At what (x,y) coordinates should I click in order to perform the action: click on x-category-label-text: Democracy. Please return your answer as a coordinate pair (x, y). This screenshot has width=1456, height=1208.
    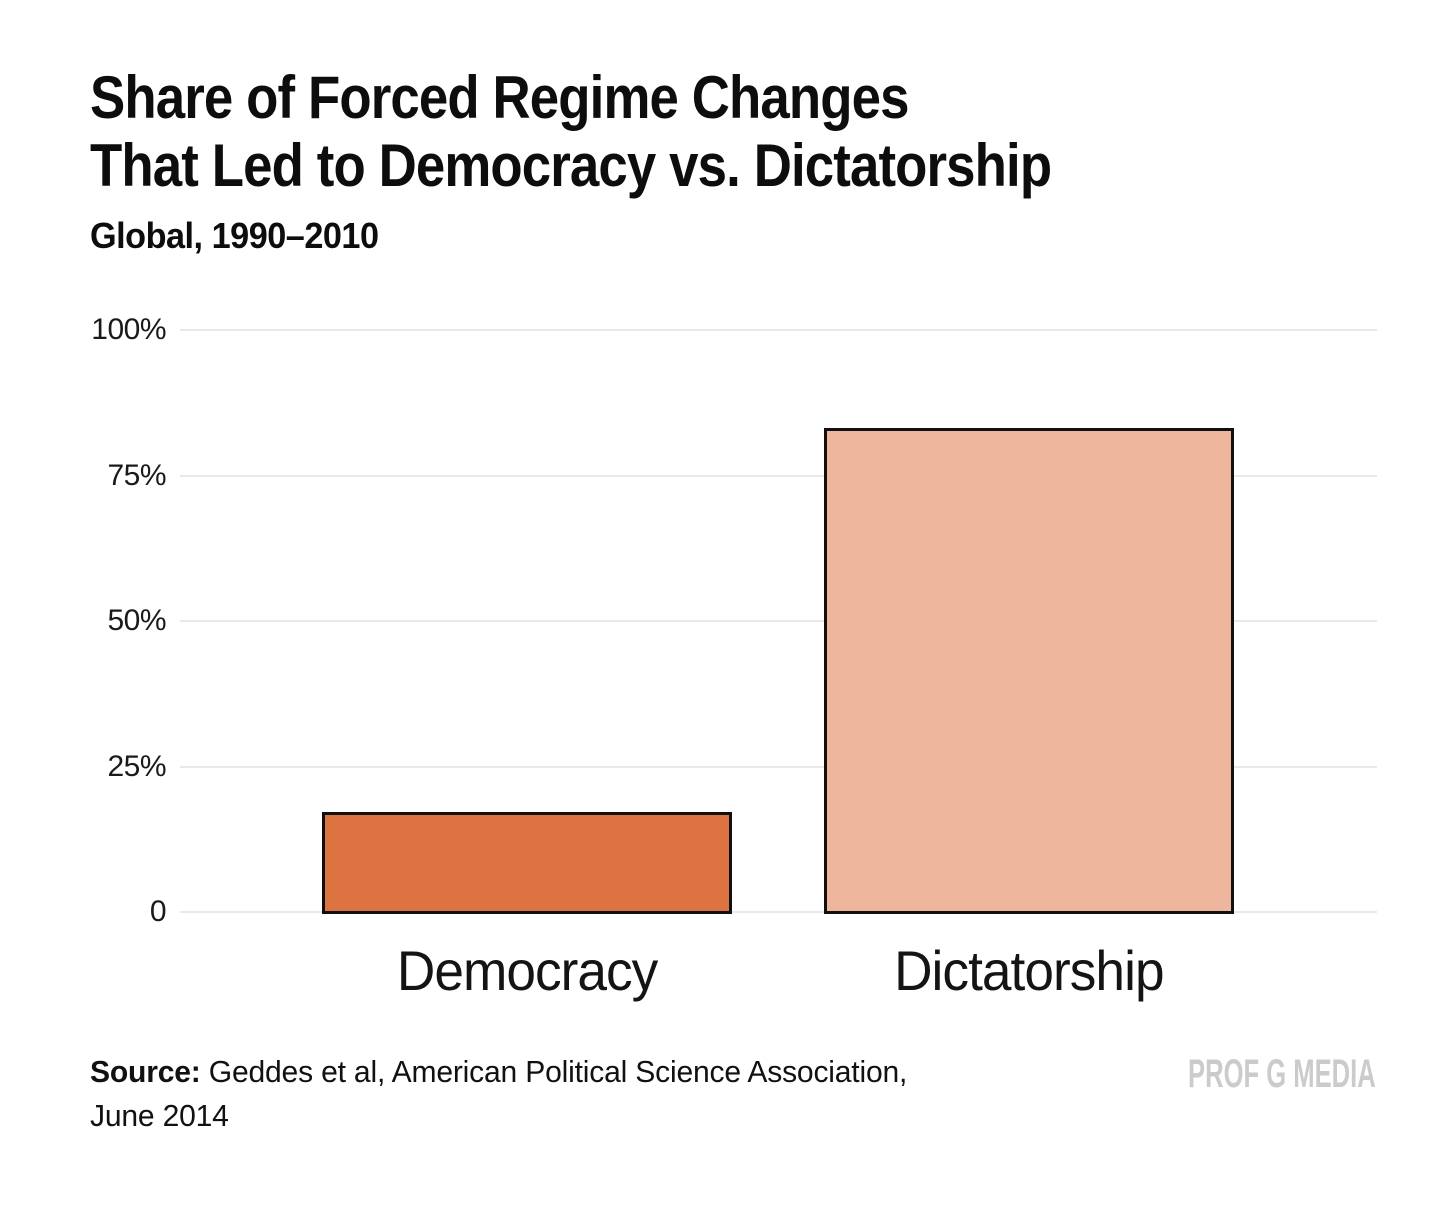
    Looking at the image, I should click on (527, 970).